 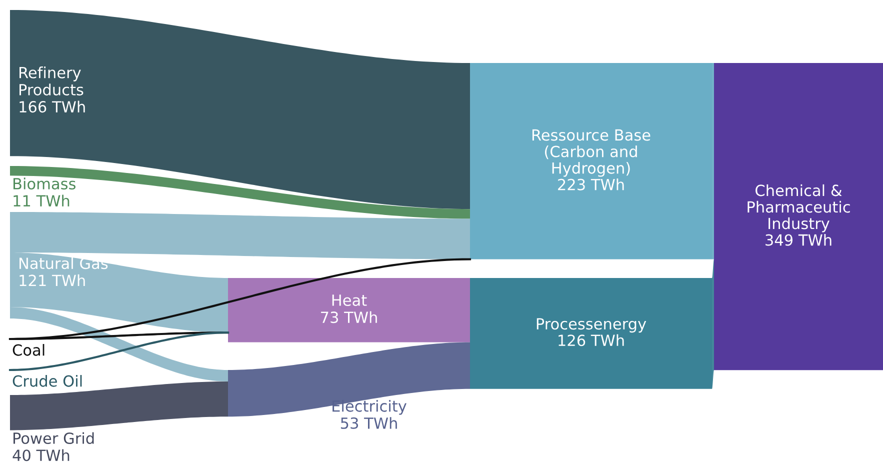 I want to click on category-label: Biomass, so click(x=45, y=184).